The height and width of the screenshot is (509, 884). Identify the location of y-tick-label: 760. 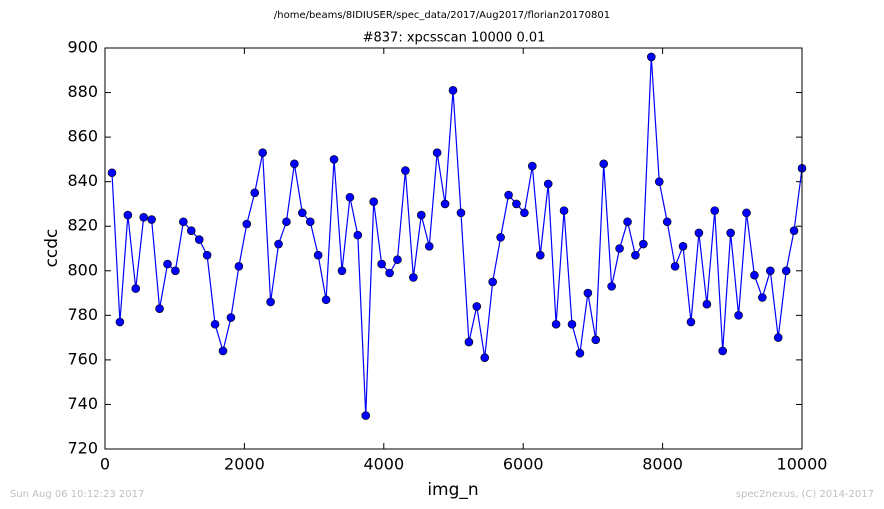
(82, 358).